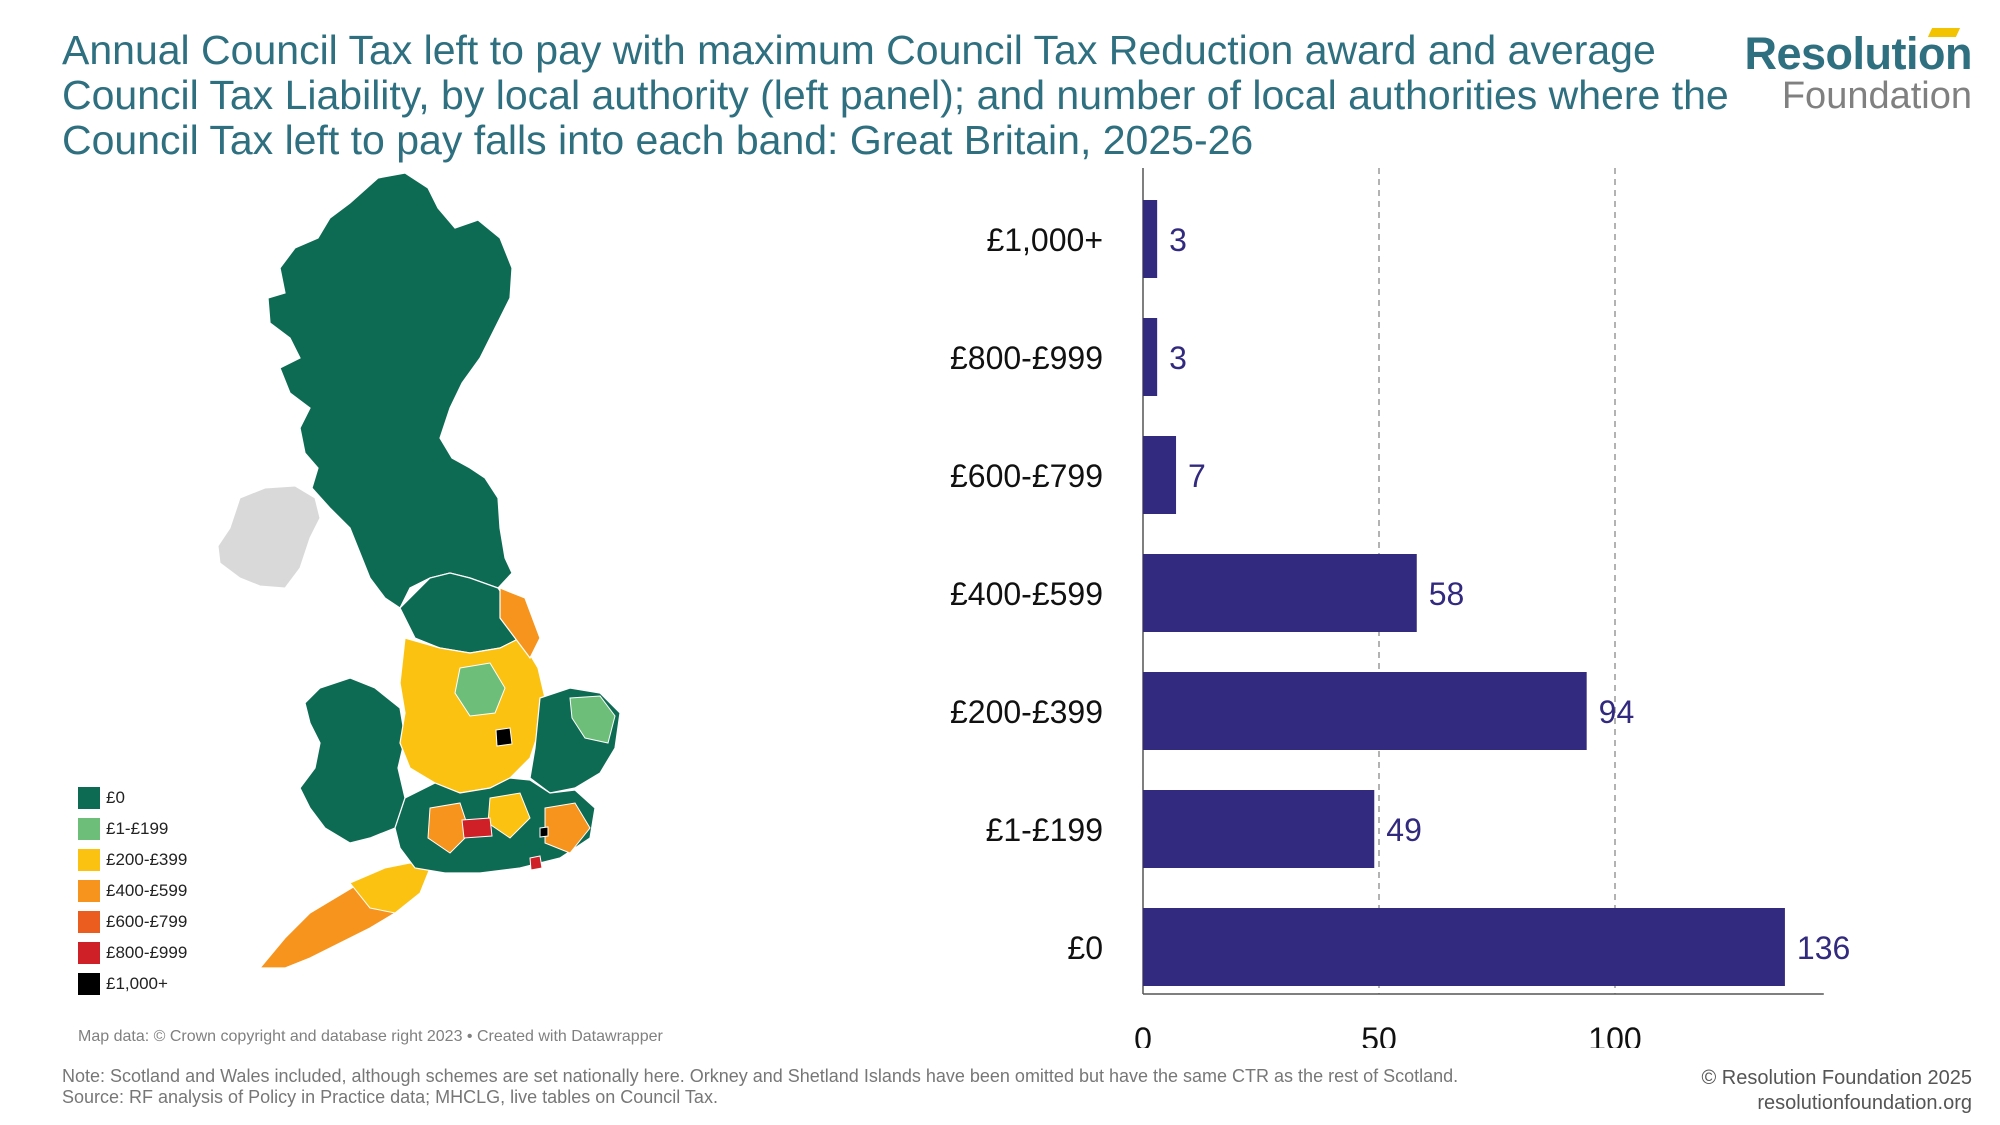 This screenshot has width=2000, height=1125. Describe the element at coordinates (1044, 830) in the screenshot. I see `category-label: £1-£199` at that location.